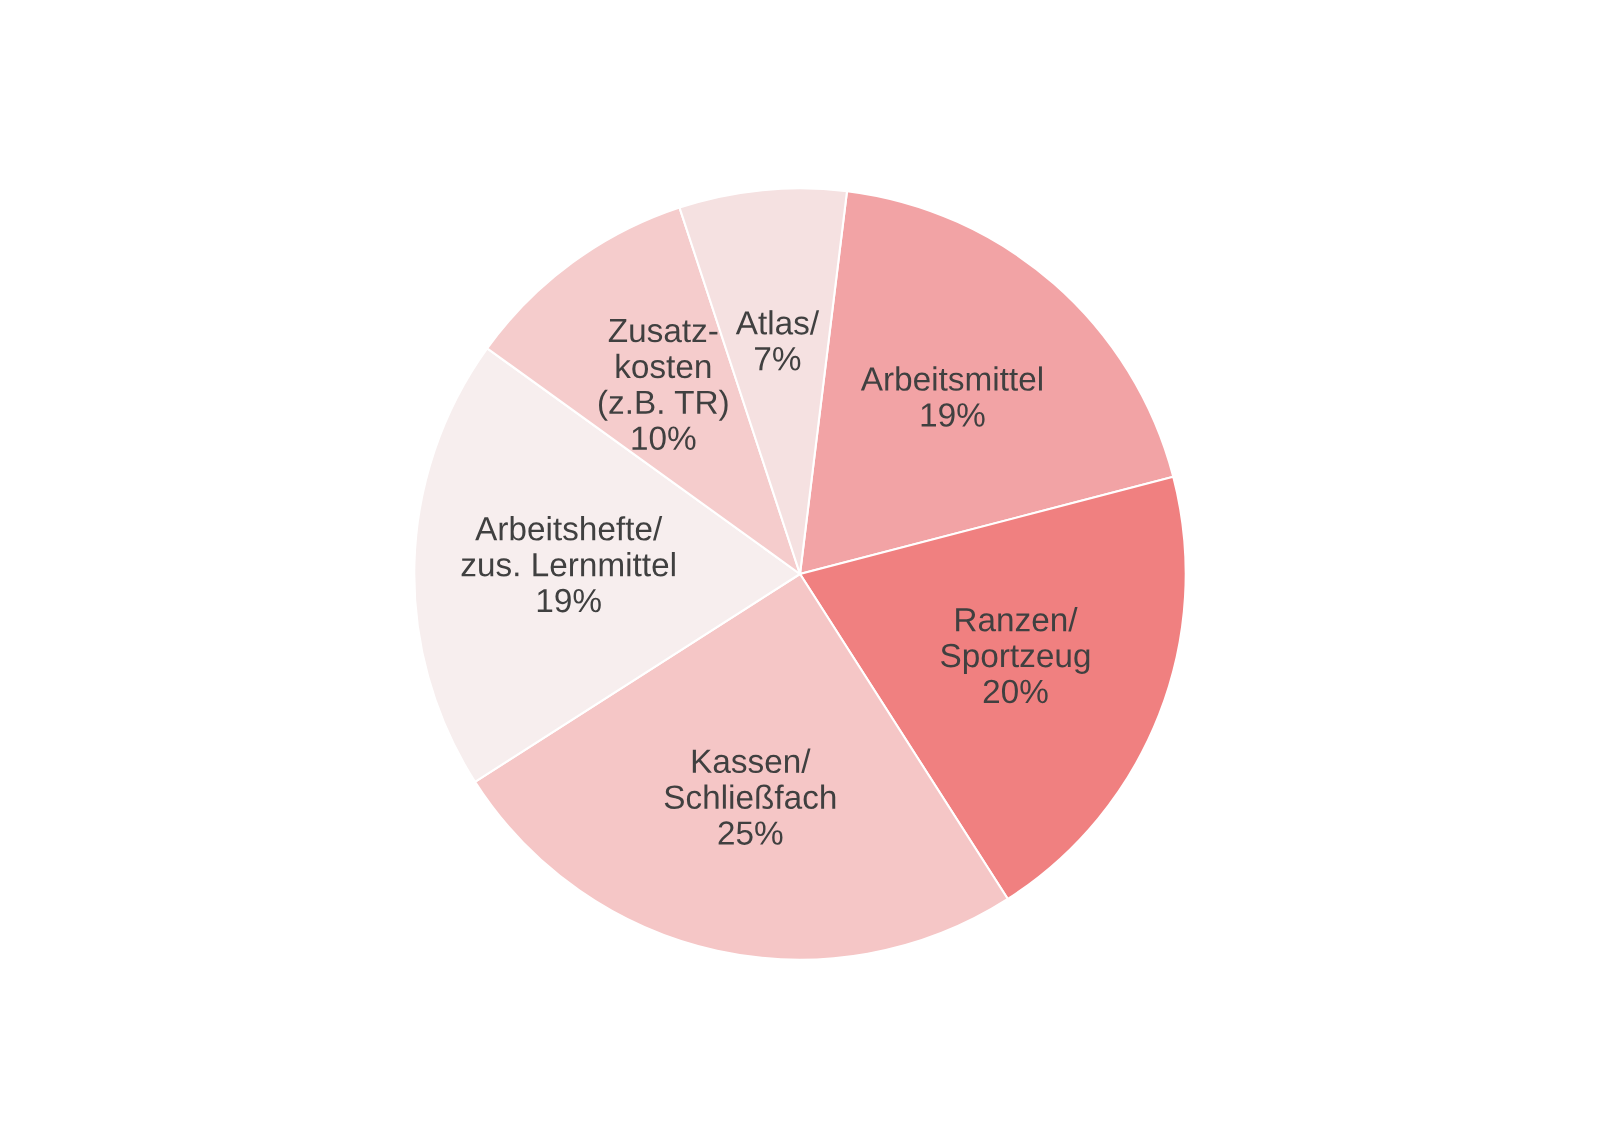  What do you see at coordinates (1015, 640) in the screenshot?
I see `slice-label: Ranzen/ Sportzeug` at bounding box center [1015, 640].